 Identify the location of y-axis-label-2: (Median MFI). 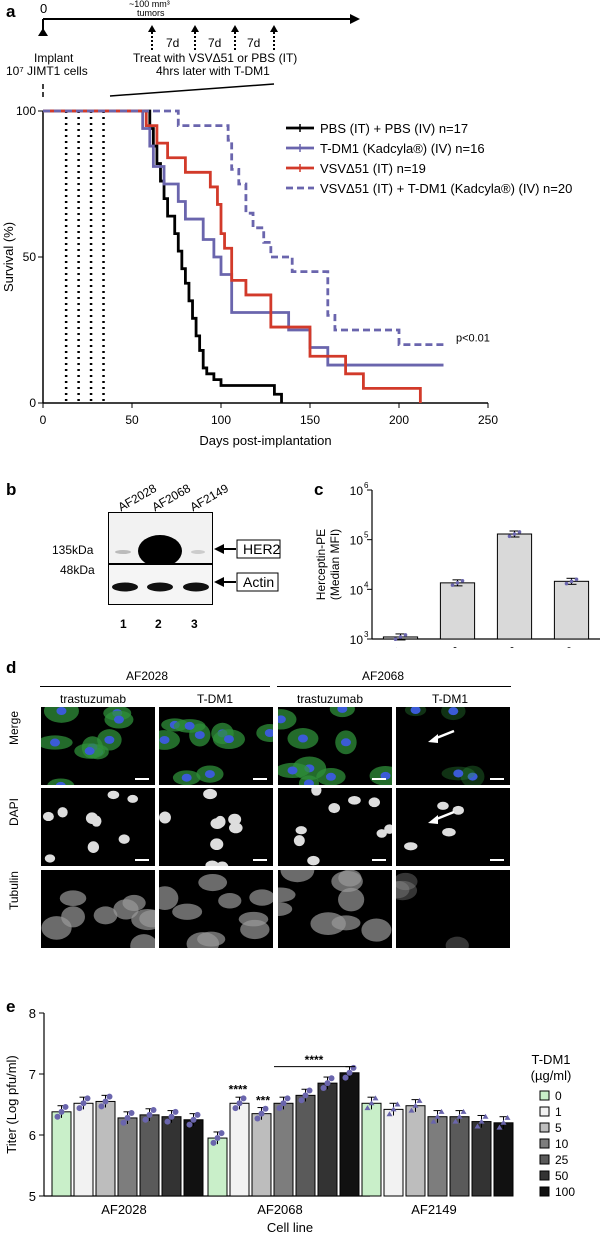
(335, 564).